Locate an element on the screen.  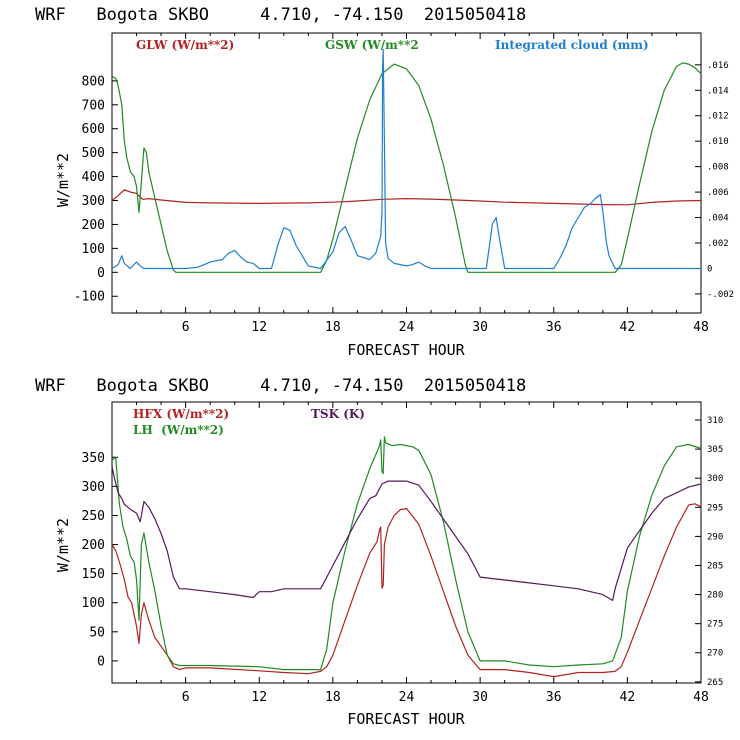
chart-2-y2tick-label-8: 305 is located at coordinates (715, 450).